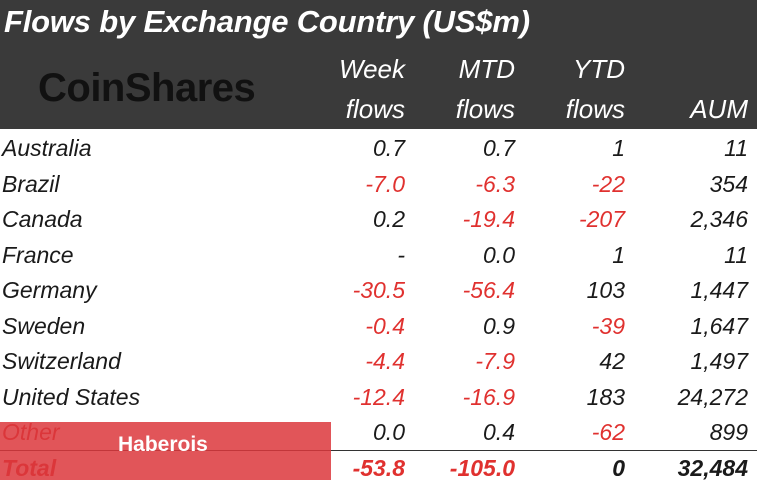  I want to click on row-mtd-value: -19.4, so click(488, 219).